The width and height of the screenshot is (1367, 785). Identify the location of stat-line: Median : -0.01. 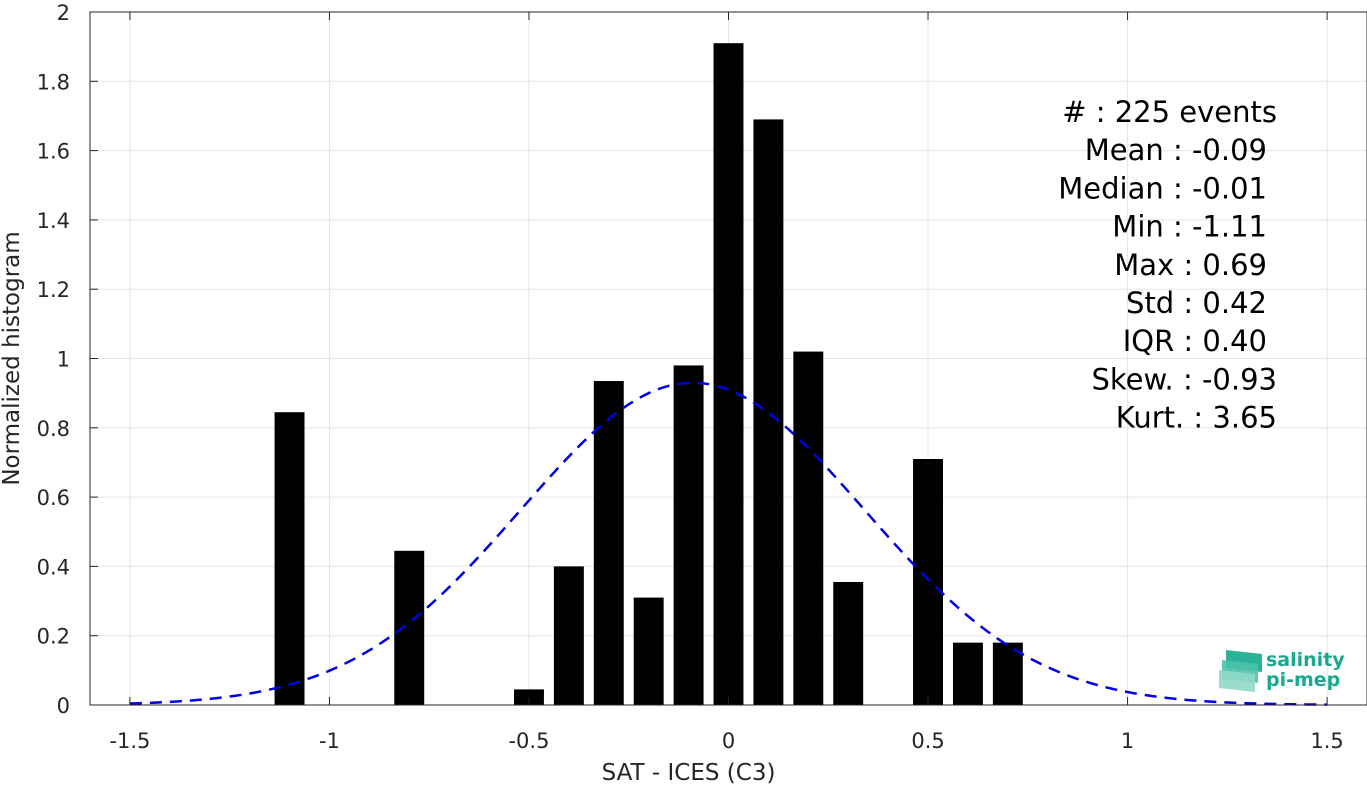
(1162, 188).